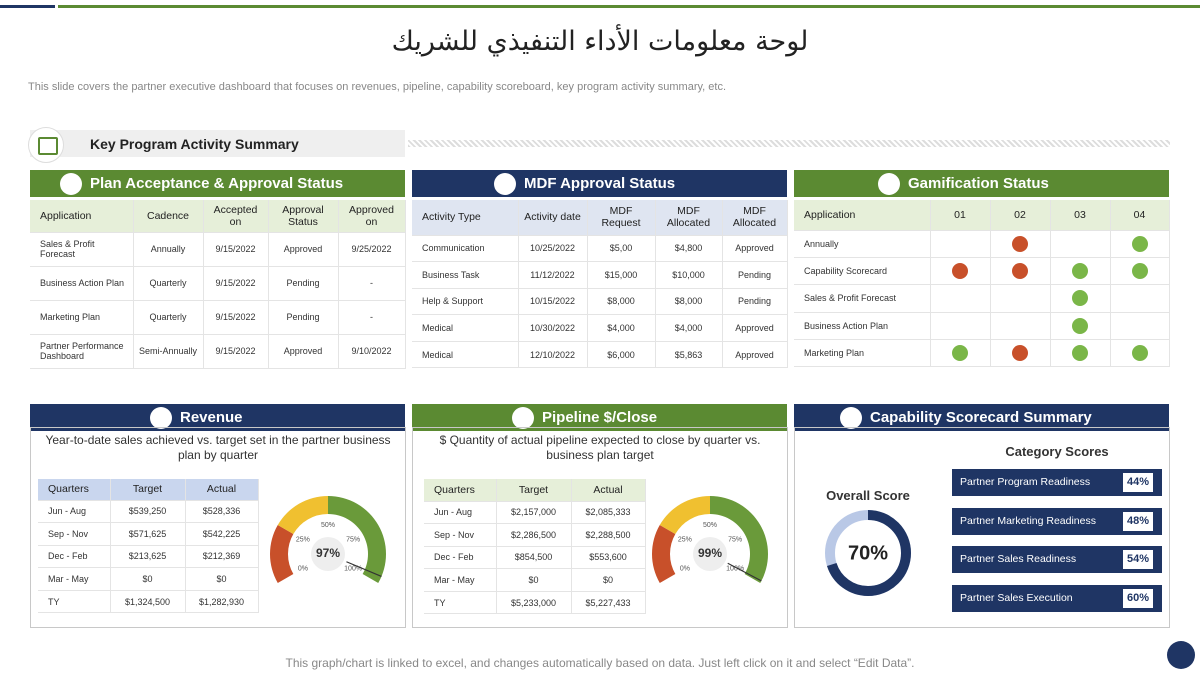 This screenshot has height=675, width=1200. Describe the element at coordinates (460, 580) in the screenshot. I see `table-cell: Mar - May` at that location.